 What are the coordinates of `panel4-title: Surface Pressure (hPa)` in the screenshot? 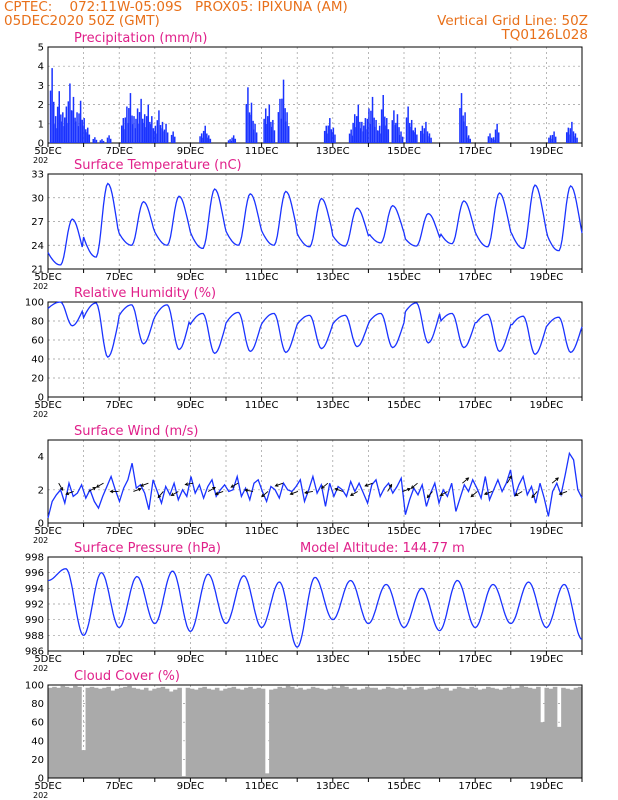 It's located at (147, 548).